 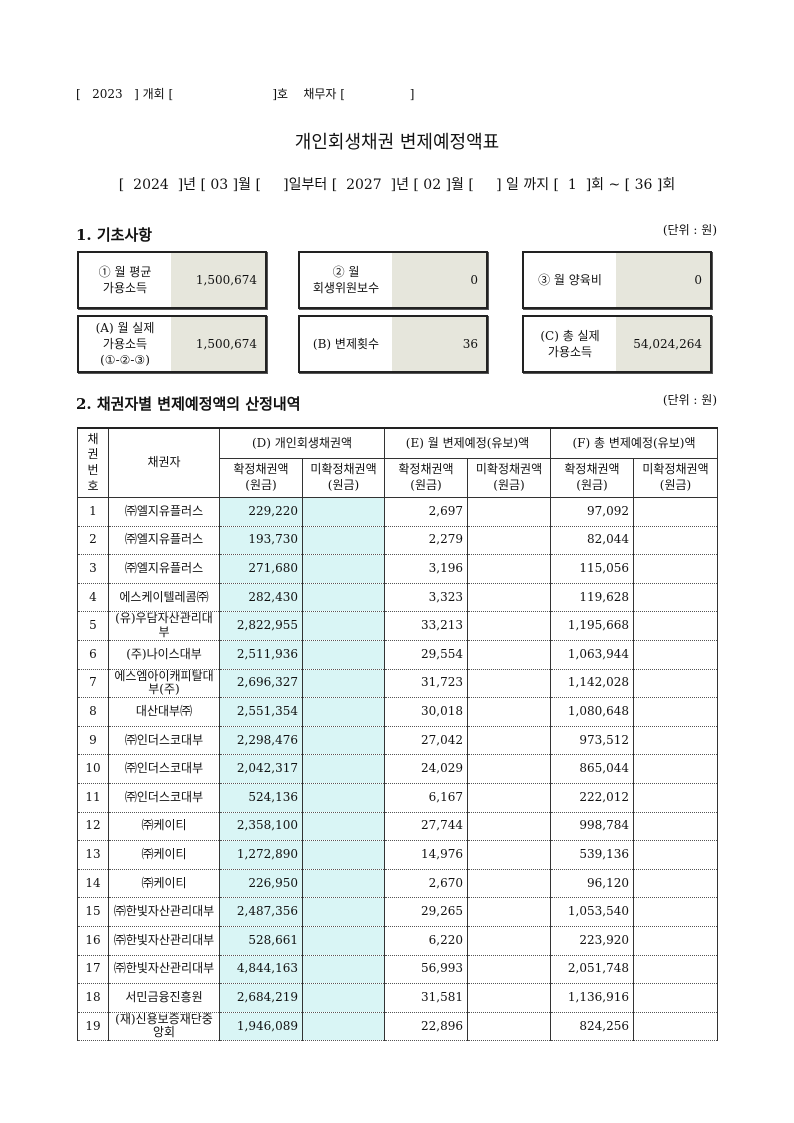 What do you see at coordinates (397, 712) in the screenshot?
I see `table-row: 8 대산대부㈜ 2,551,354 30,018 1,080,648` at bounding box center [397, 712].